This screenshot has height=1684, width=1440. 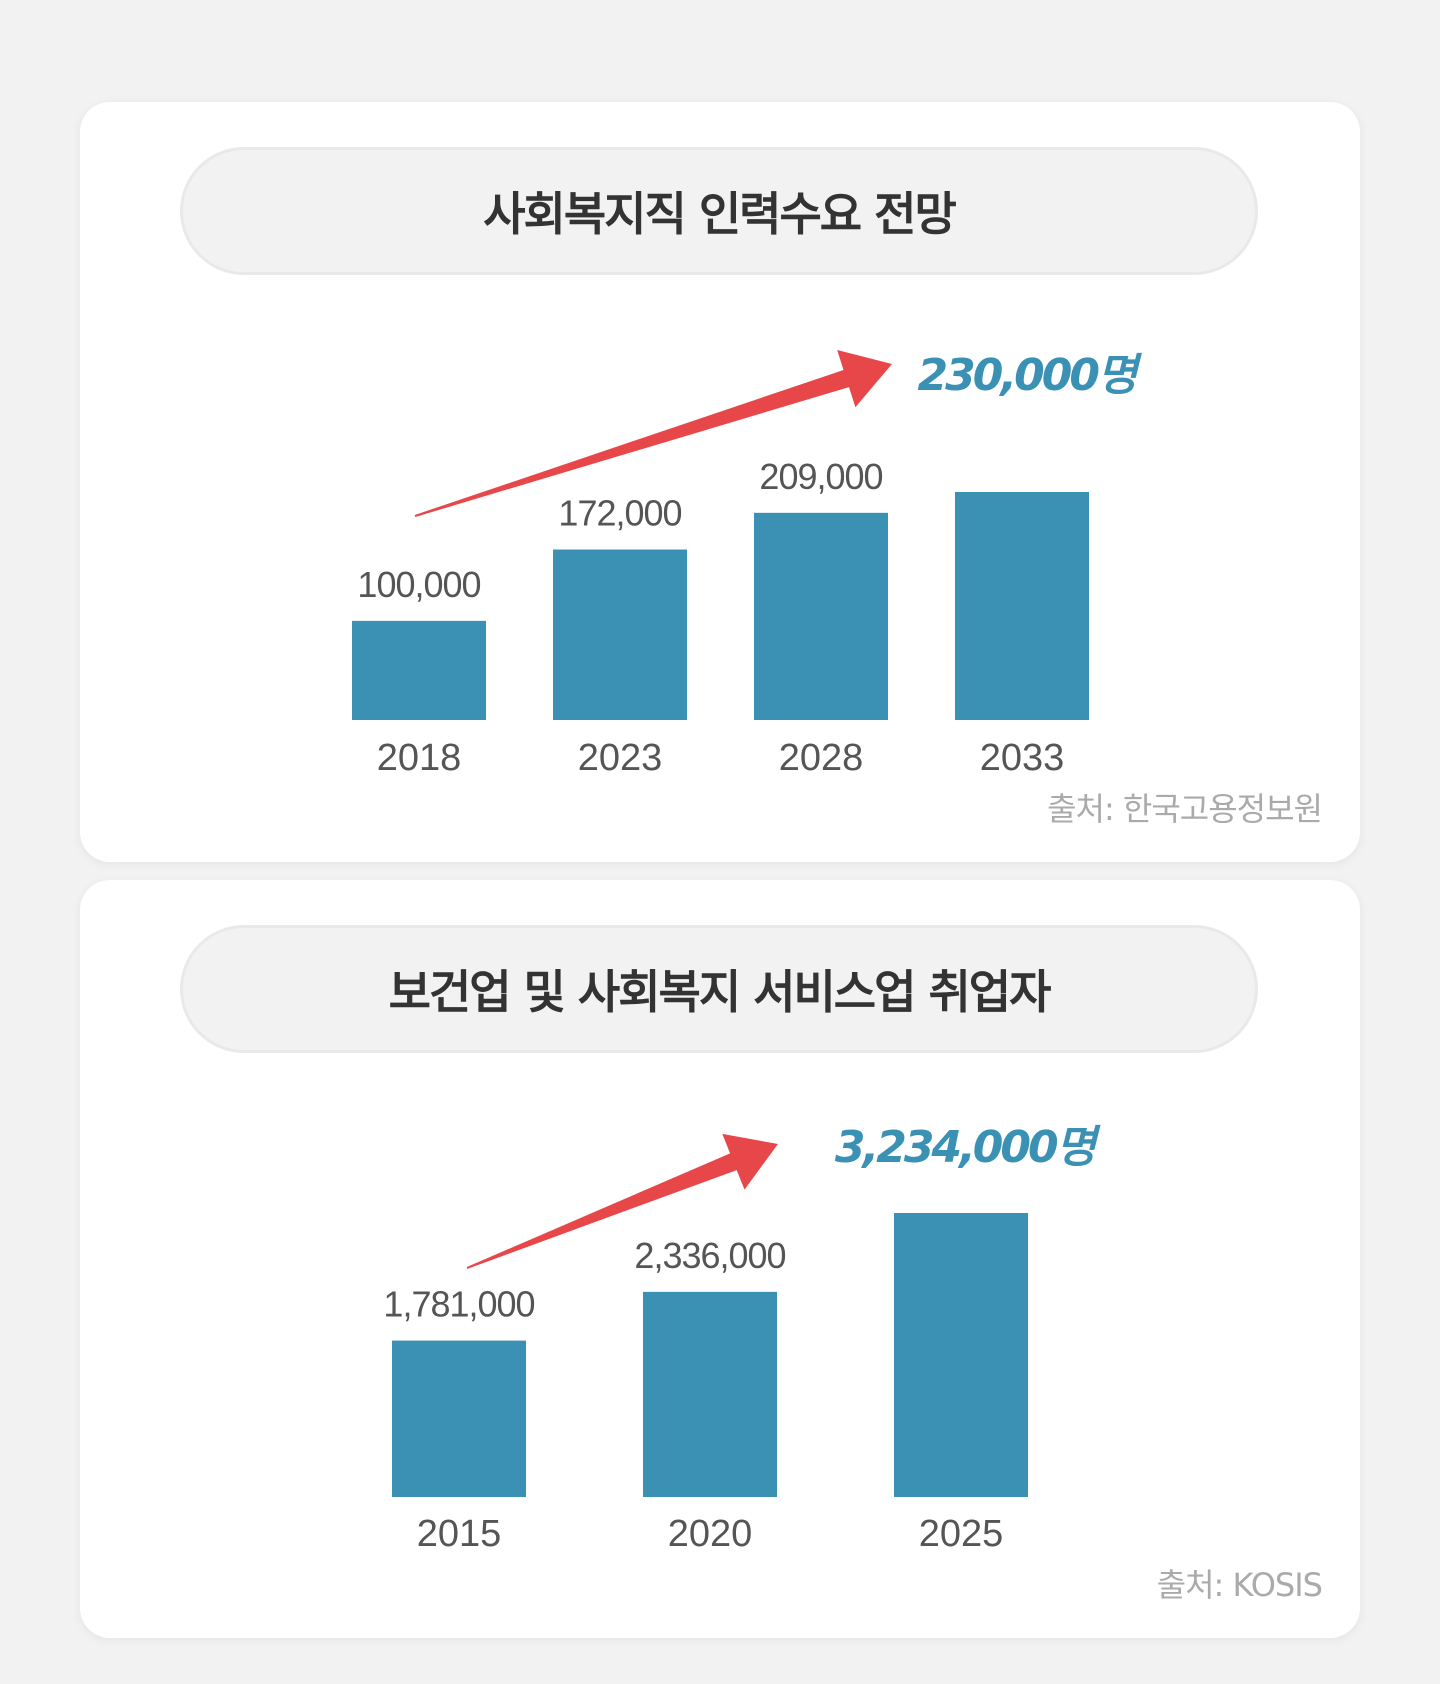 What do you see at coordinates (821, 616) in the screenshot?
I see `bar-2028` at bounding box center [821, 616].